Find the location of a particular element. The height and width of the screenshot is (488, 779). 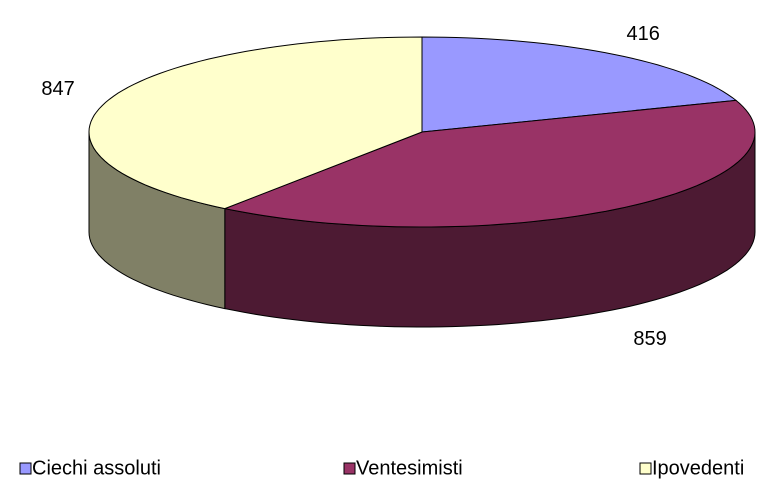

legend-label: Ventesimisti is located at coordinates (409, 468).